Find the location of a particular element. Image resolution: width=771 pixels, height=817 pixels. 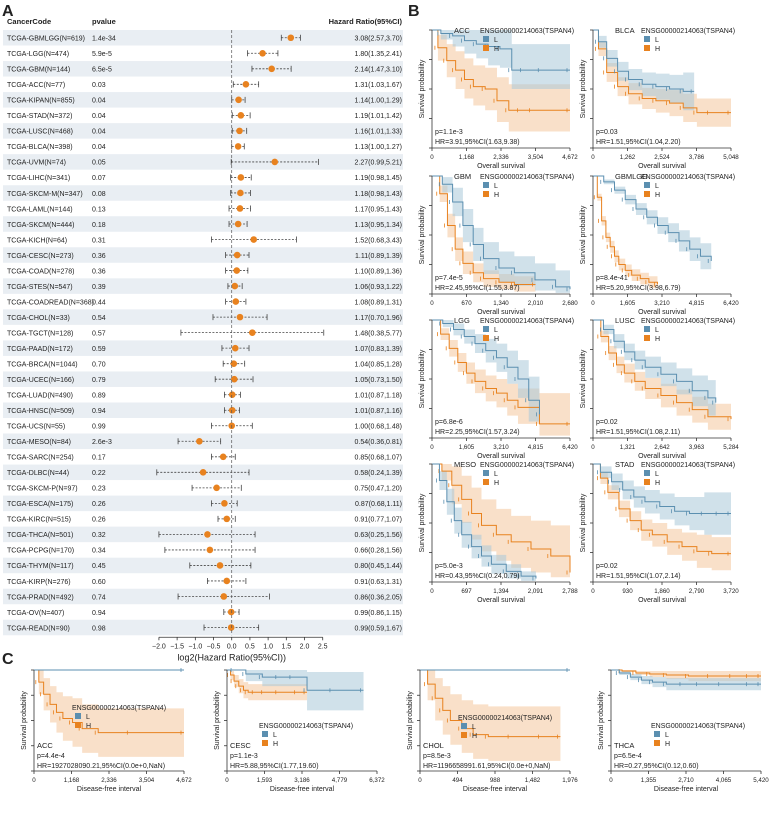

forest-cancer-label: TCGA-SKCM-P(N=97) is located at coordinates (42, 489).